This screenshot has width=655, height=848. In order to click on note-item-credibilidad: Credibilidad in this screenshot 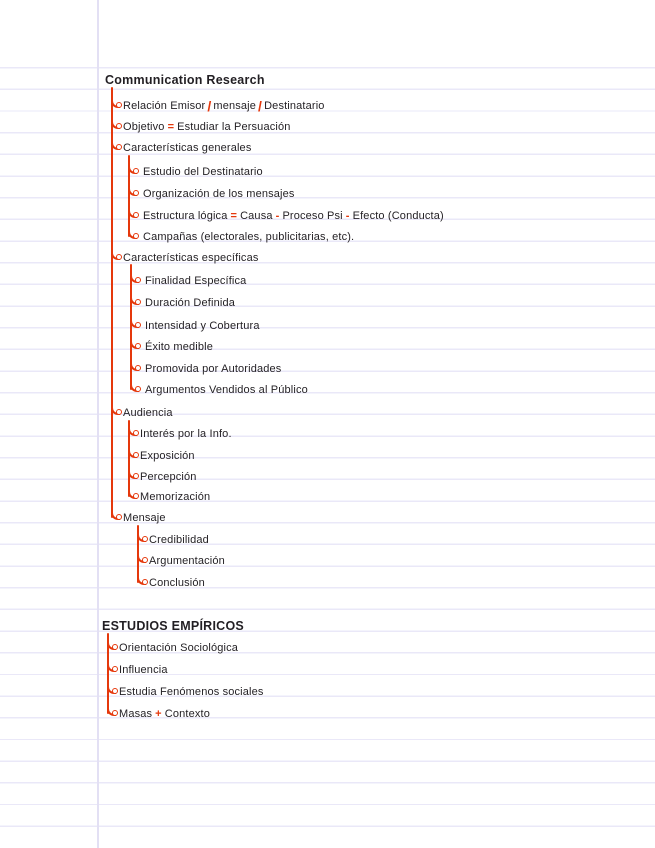, I will do `click(173, 538)`.